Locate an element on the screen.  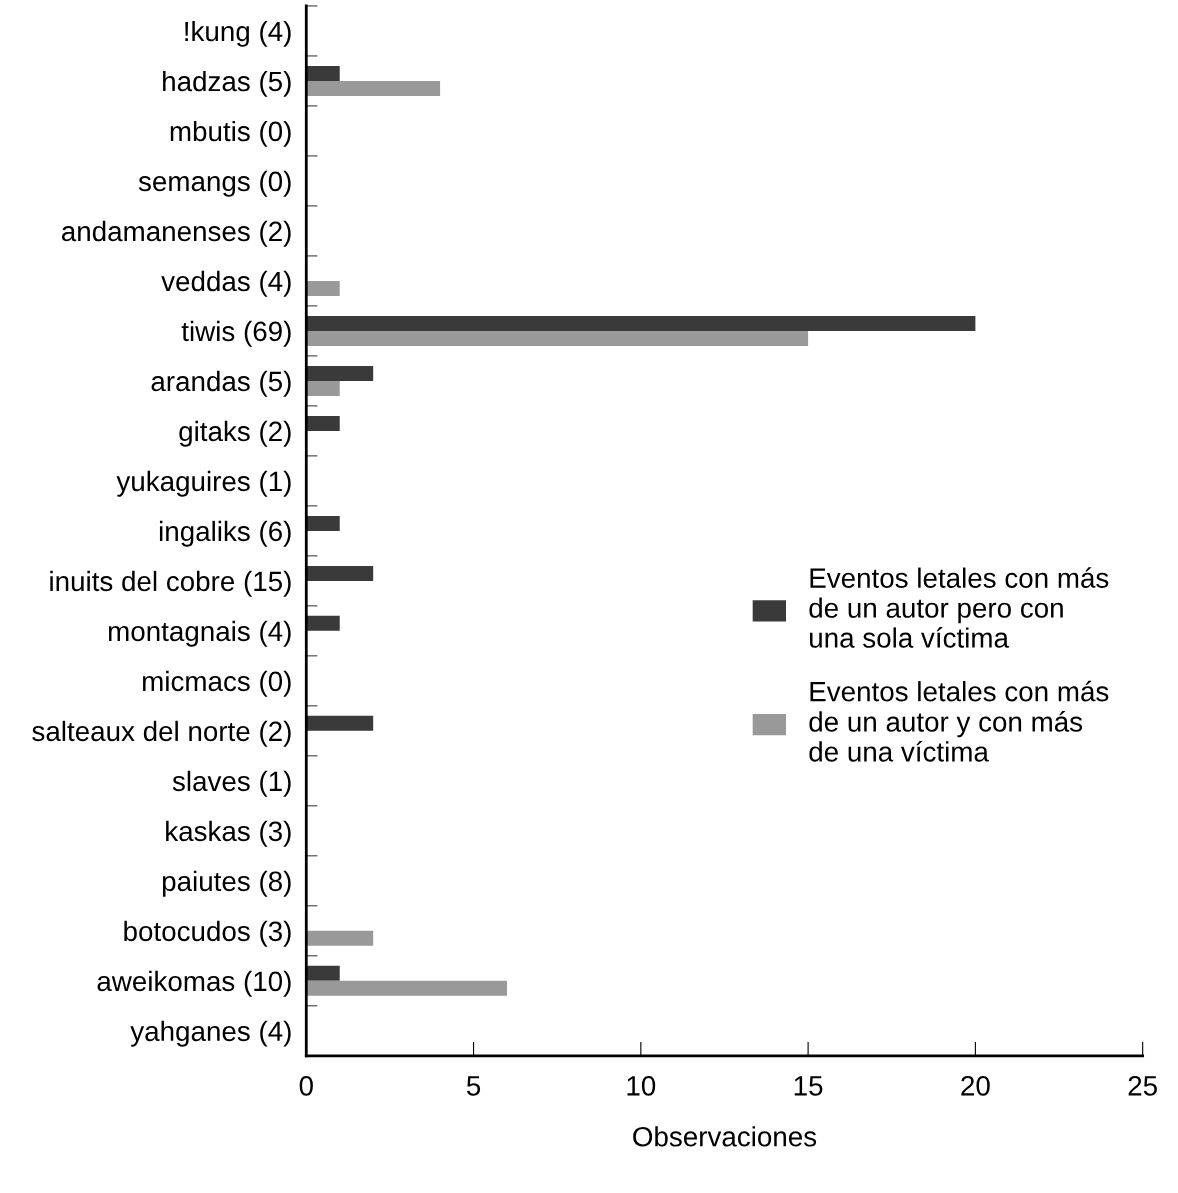
y-tick-label: botocudos (3) is located at coordinates (207, 933).